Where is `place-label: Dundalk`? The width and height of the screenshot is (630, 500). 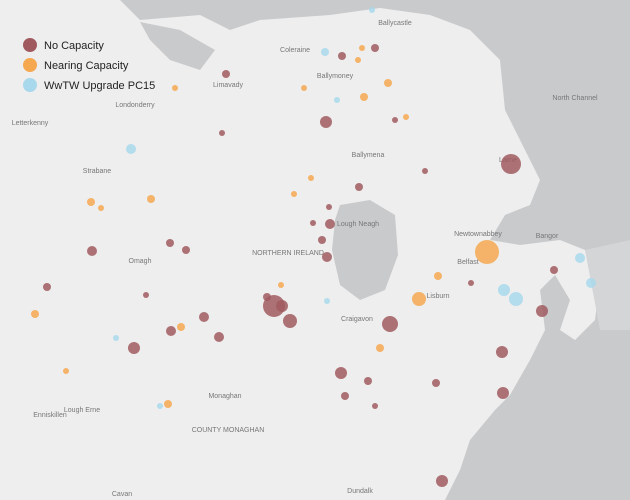
place-label: Dundalk is located at coordinates (360, 491).